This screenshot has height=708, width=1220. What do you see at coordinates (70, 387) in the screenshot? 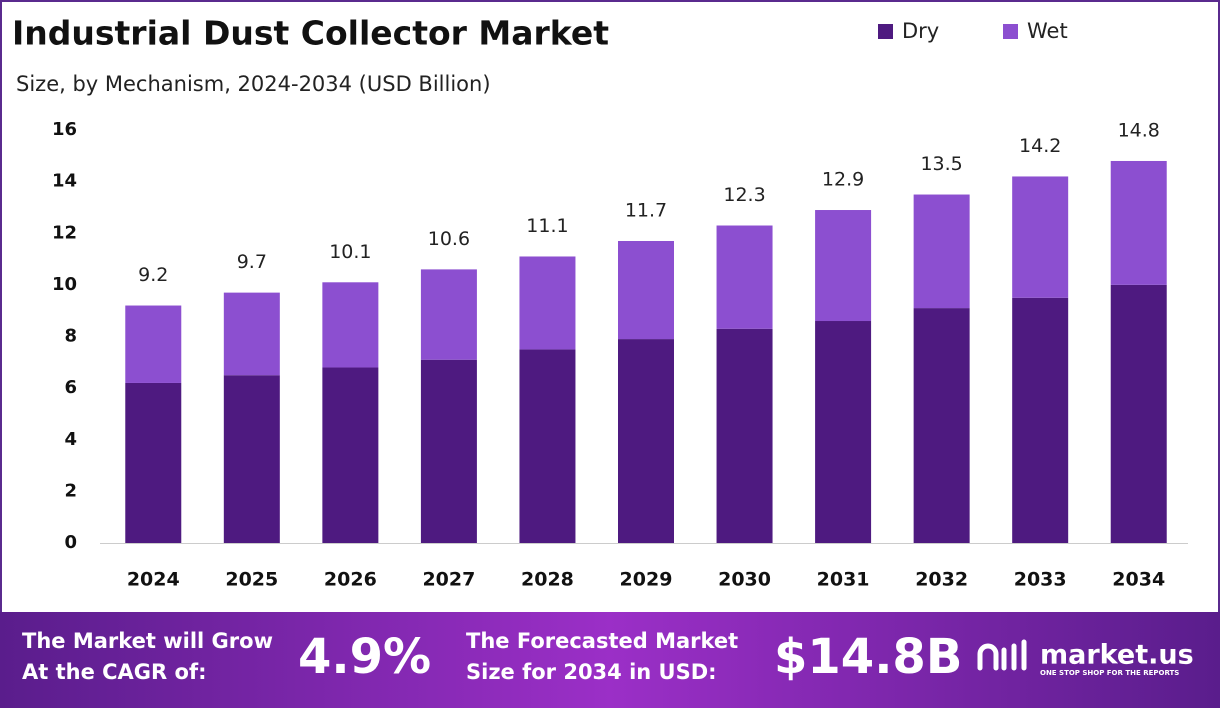
I see `y-tick-label: 6` at bounding box center [70, 387].